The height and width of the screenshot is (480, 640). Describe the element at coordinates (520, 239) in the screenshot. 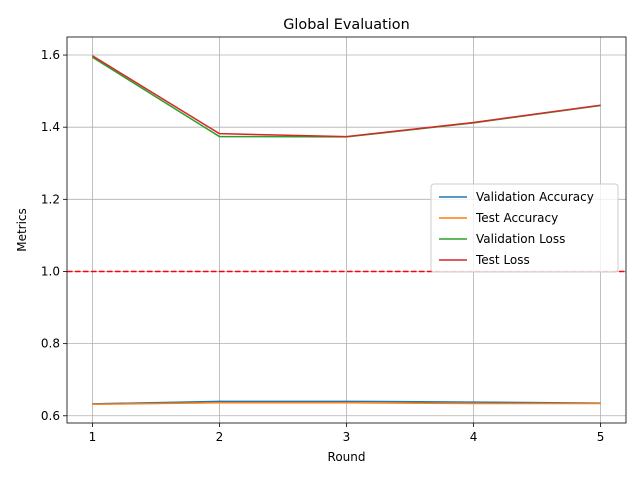

I see `legend-label-validation-loss: Validation Loss` at that location.